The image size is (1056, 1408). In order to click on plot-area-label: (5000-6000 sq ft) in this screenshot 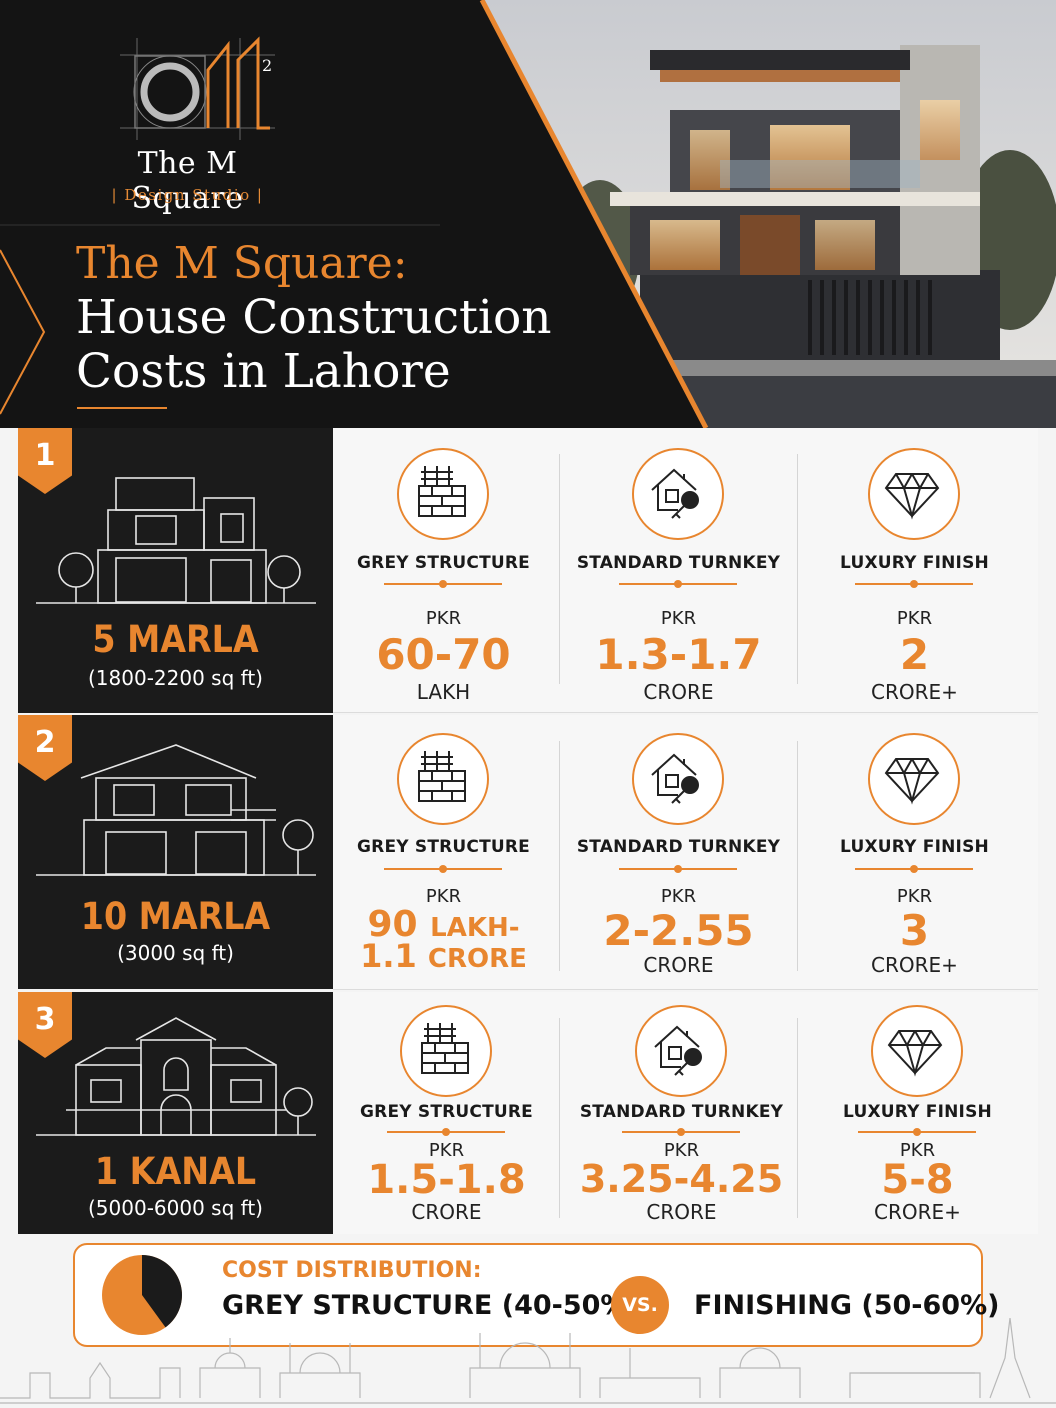, I will do `click(175, 1208)`.